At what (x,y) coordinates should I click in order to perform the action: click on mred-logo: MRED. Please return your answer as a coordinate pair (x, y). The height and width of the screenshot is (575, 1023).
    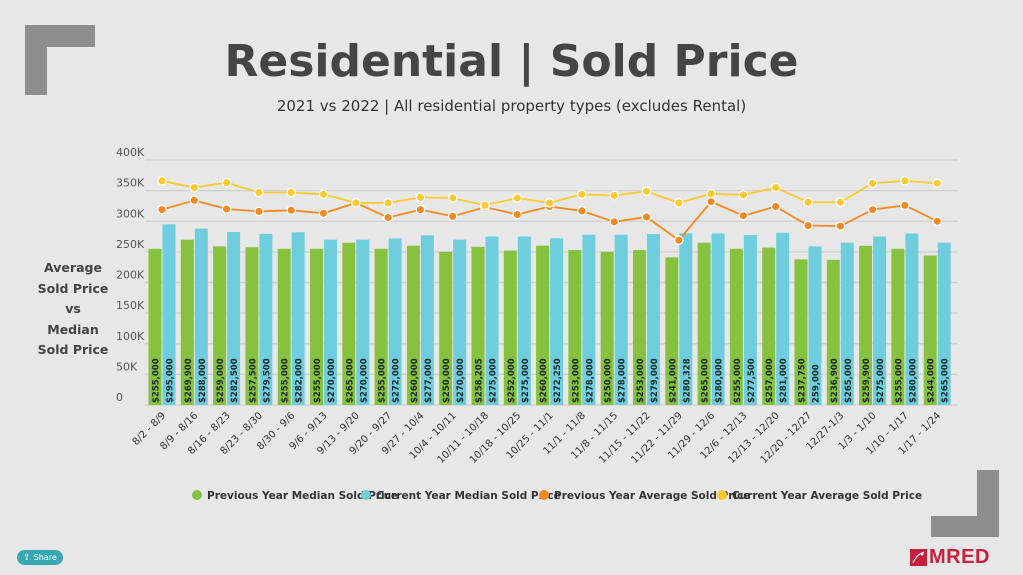
    Looking at the image, I should click on (950, 557).